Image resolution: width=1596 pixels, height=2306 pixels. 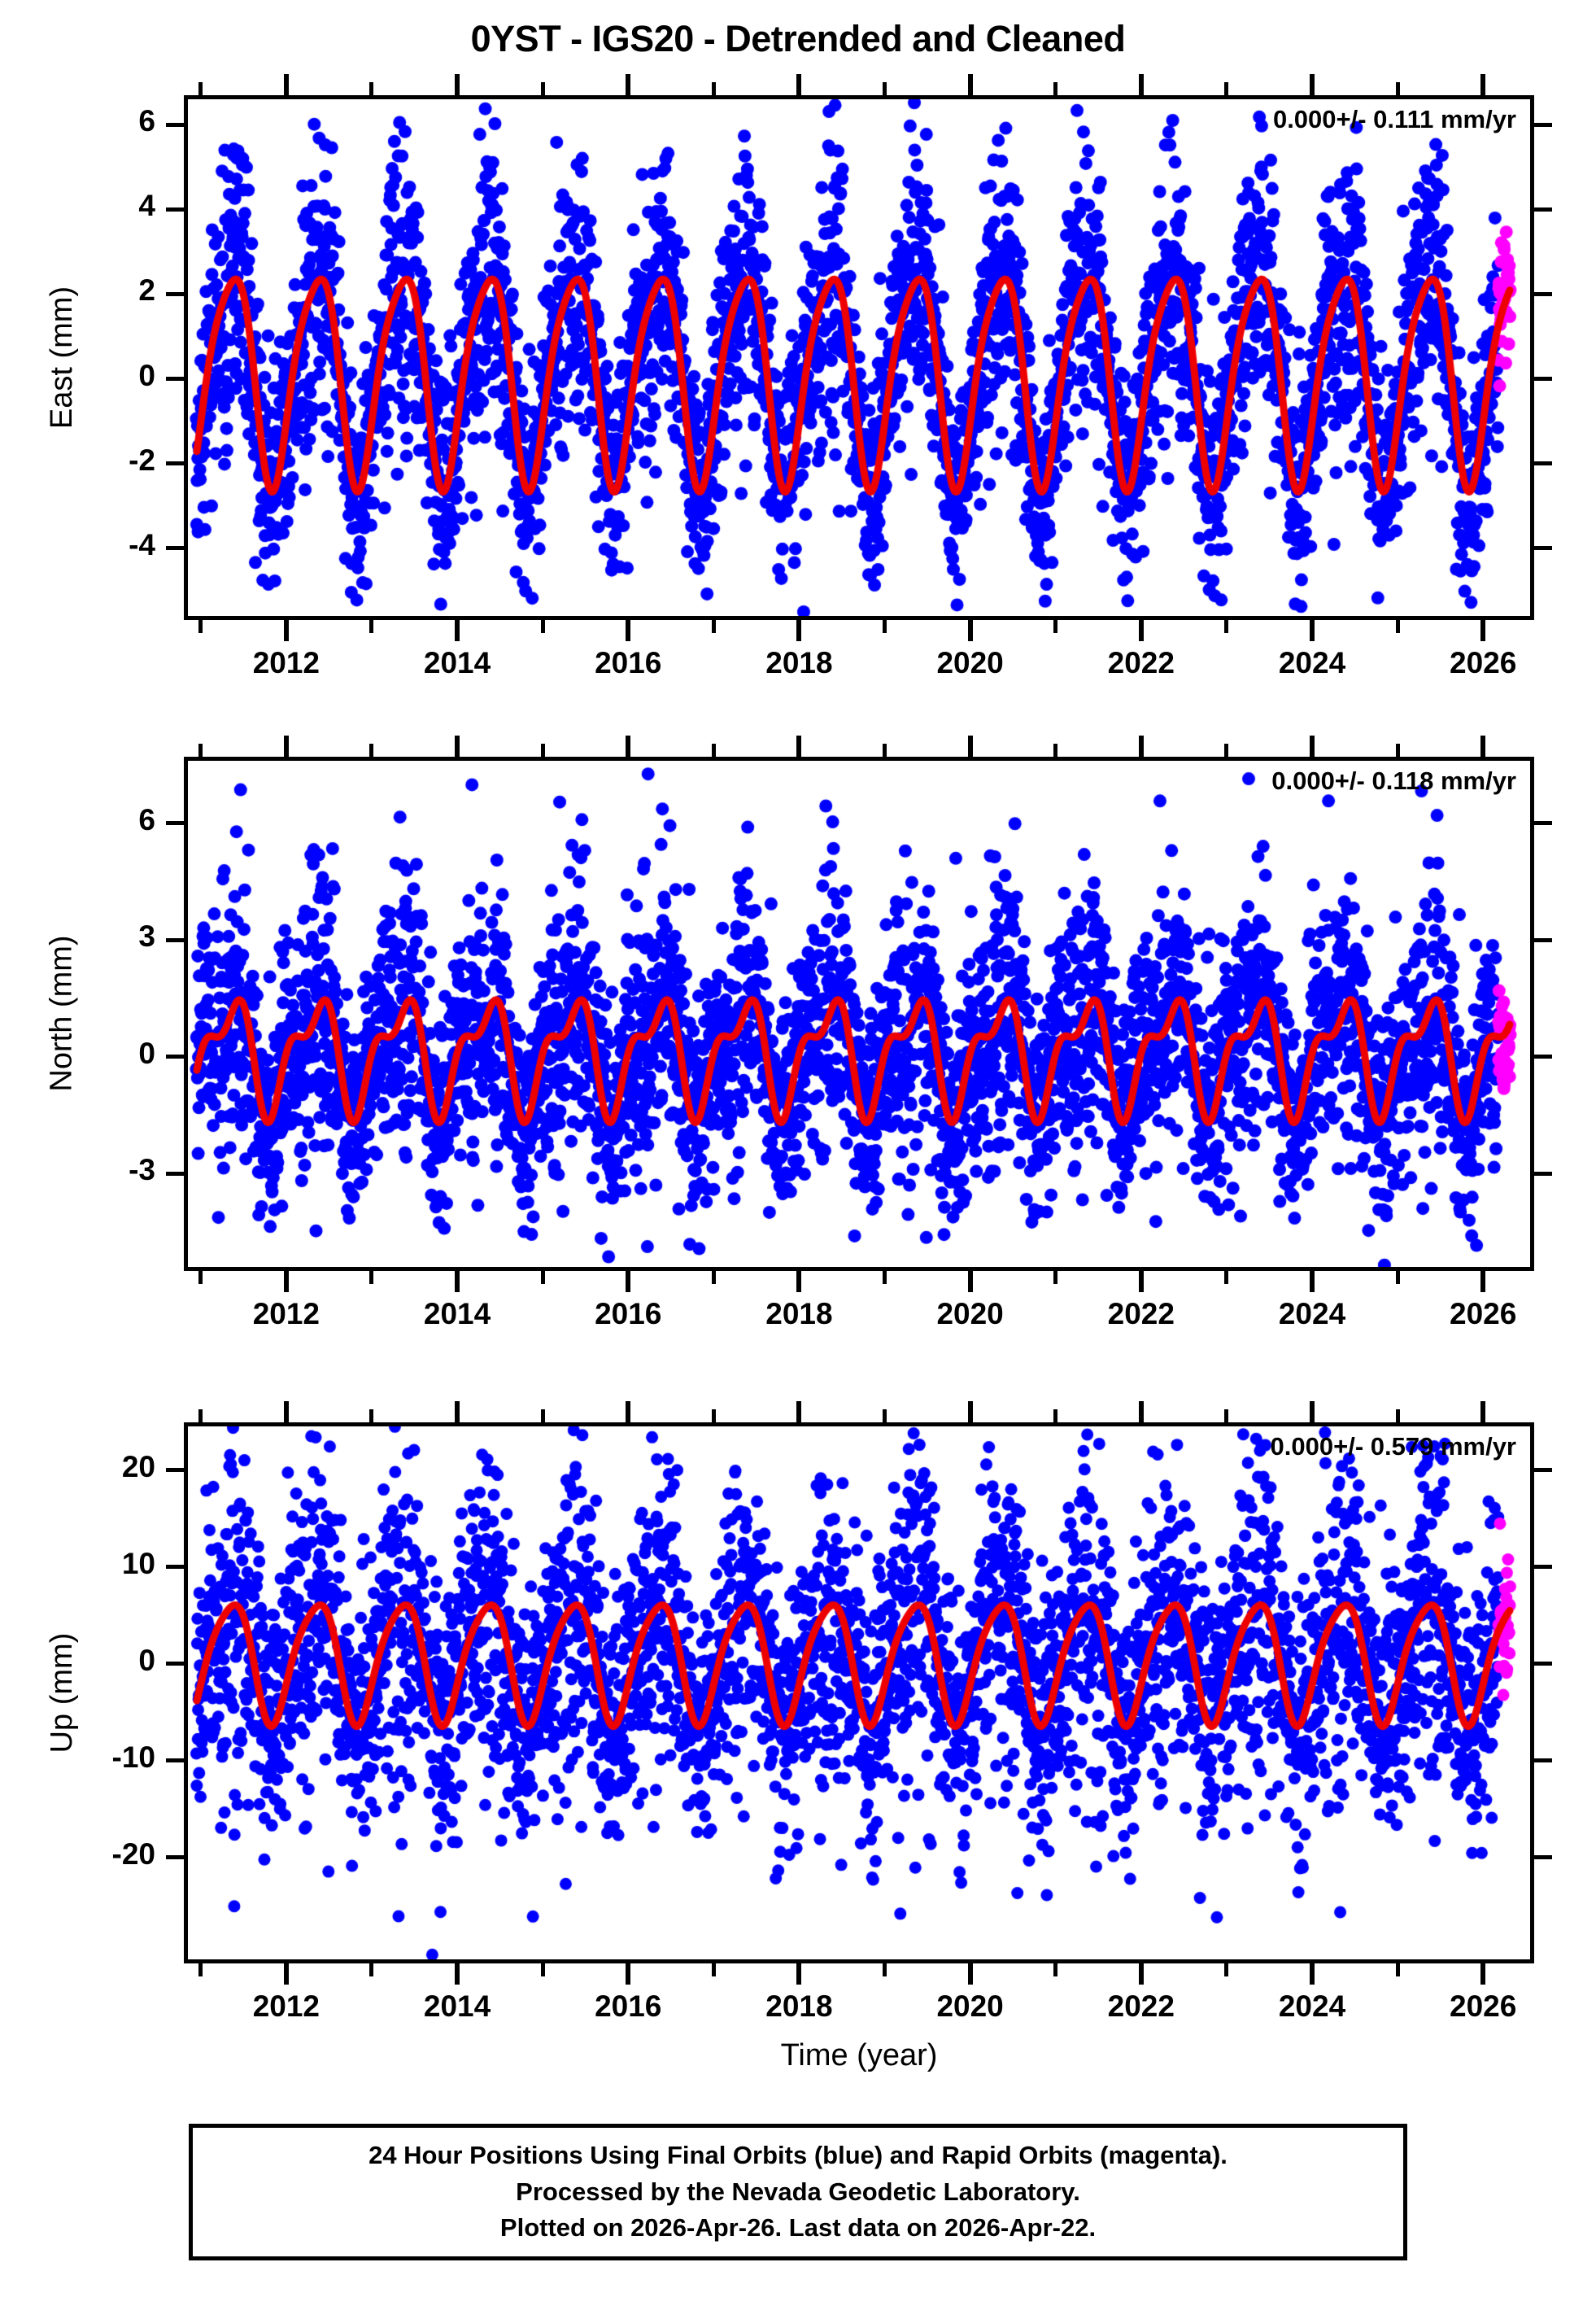 What do you see at coordinates (146, 206) in the screenshot?
I see `ytick-label-east-1: 4` at bounding box center [146, 206].